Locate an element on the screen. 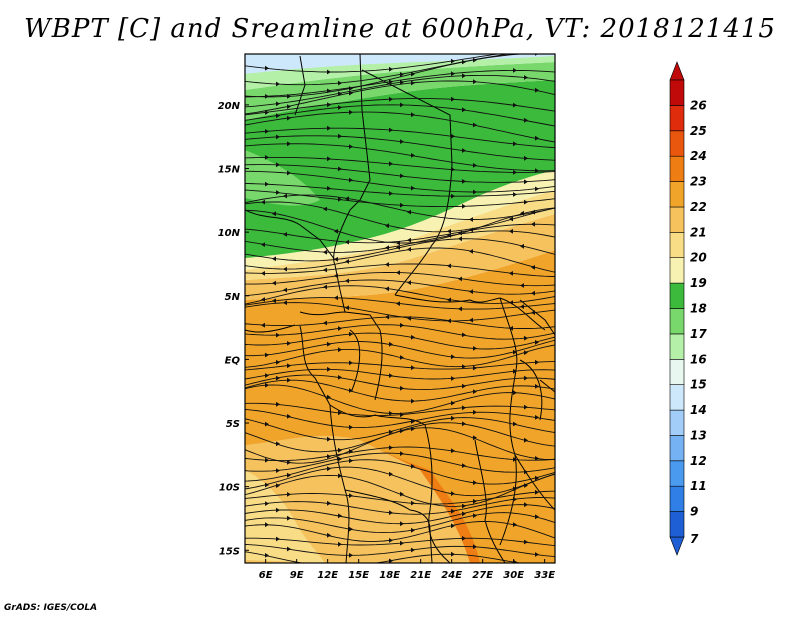  colorbar-label: 9 is located at coordinates (694, 512).